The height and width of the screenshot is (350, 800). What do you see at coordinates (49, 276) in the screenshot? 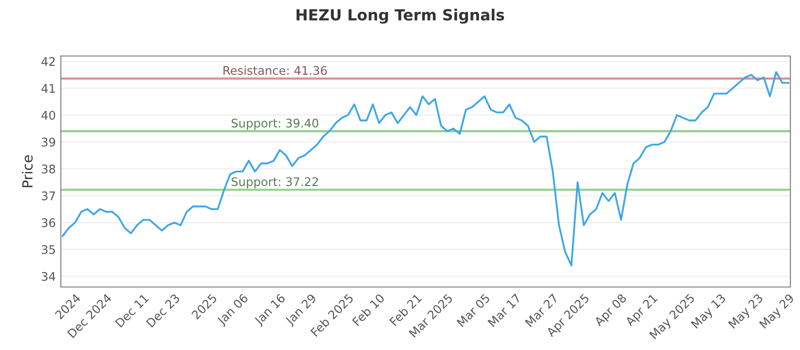
I see `y-tick-label: 34` at bounding box center [49, 276].